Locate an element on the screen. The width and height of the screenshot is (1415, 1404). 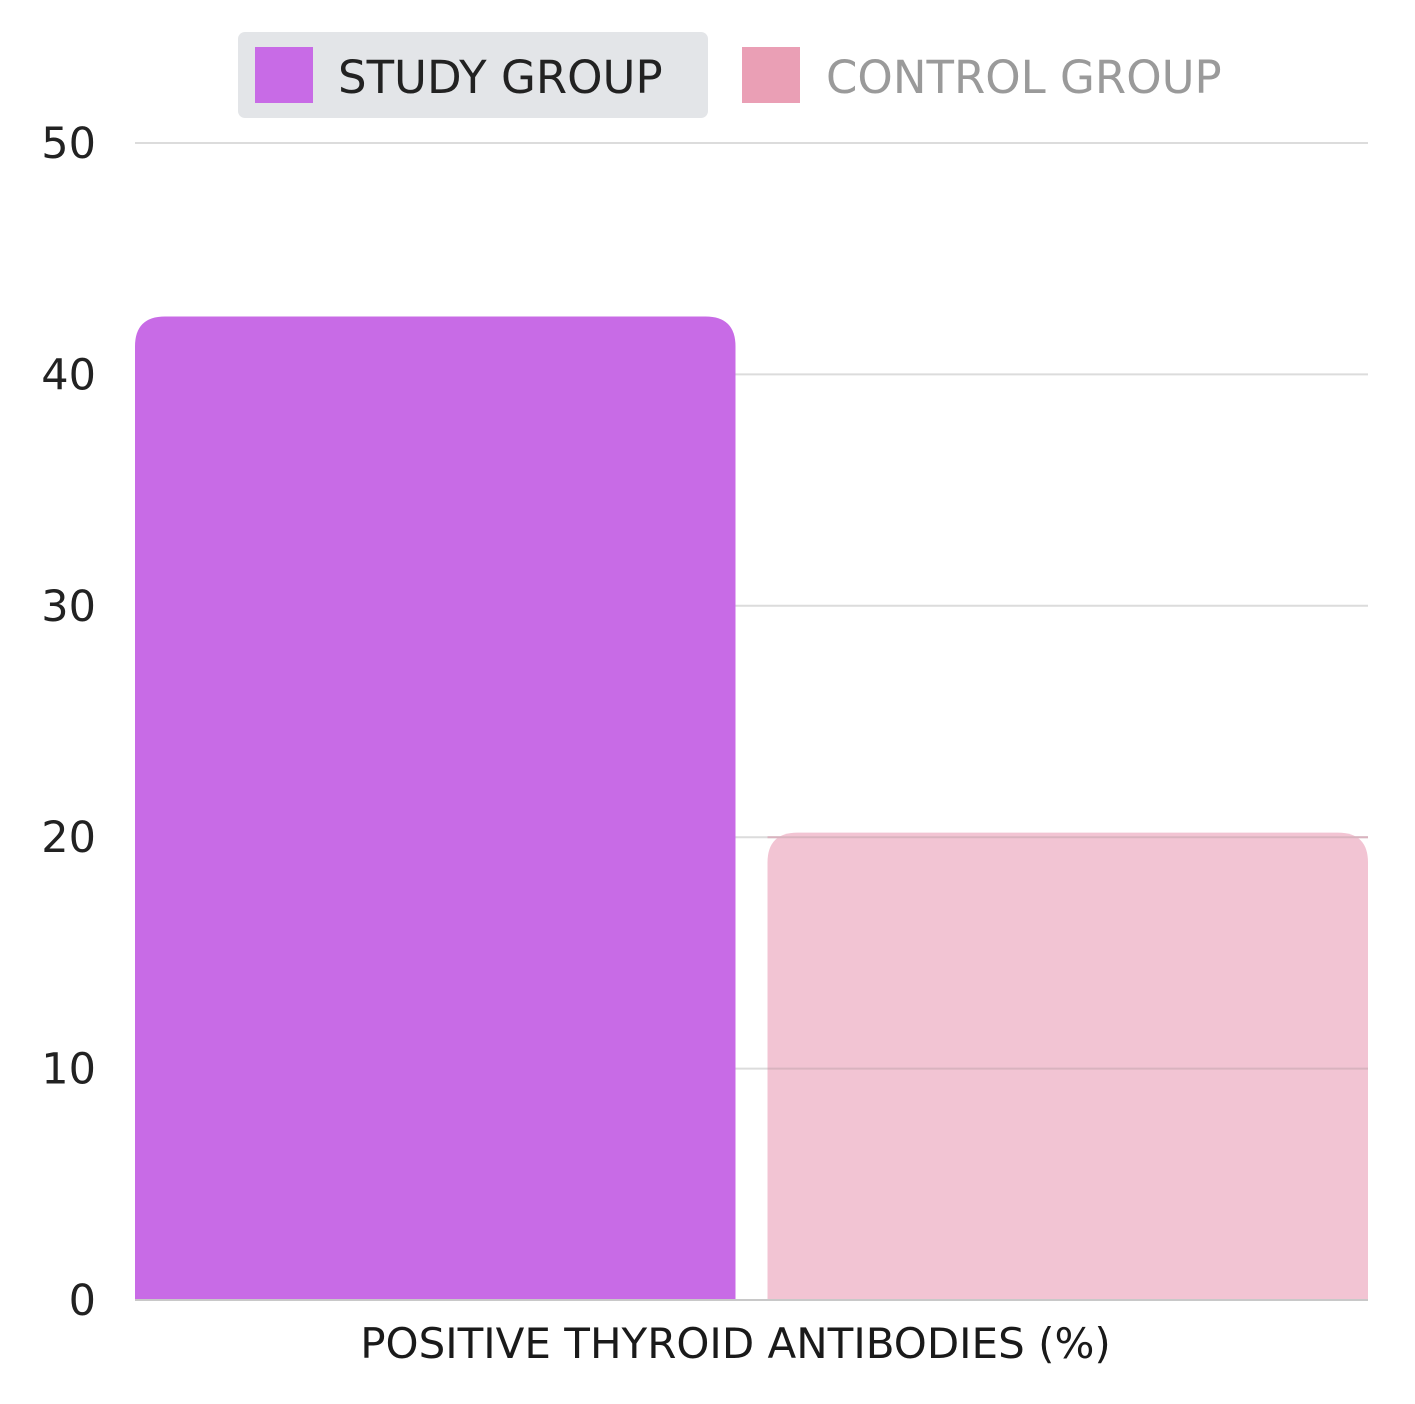
y-tick-label-10: 10 is located at coordinates (68, 1070).